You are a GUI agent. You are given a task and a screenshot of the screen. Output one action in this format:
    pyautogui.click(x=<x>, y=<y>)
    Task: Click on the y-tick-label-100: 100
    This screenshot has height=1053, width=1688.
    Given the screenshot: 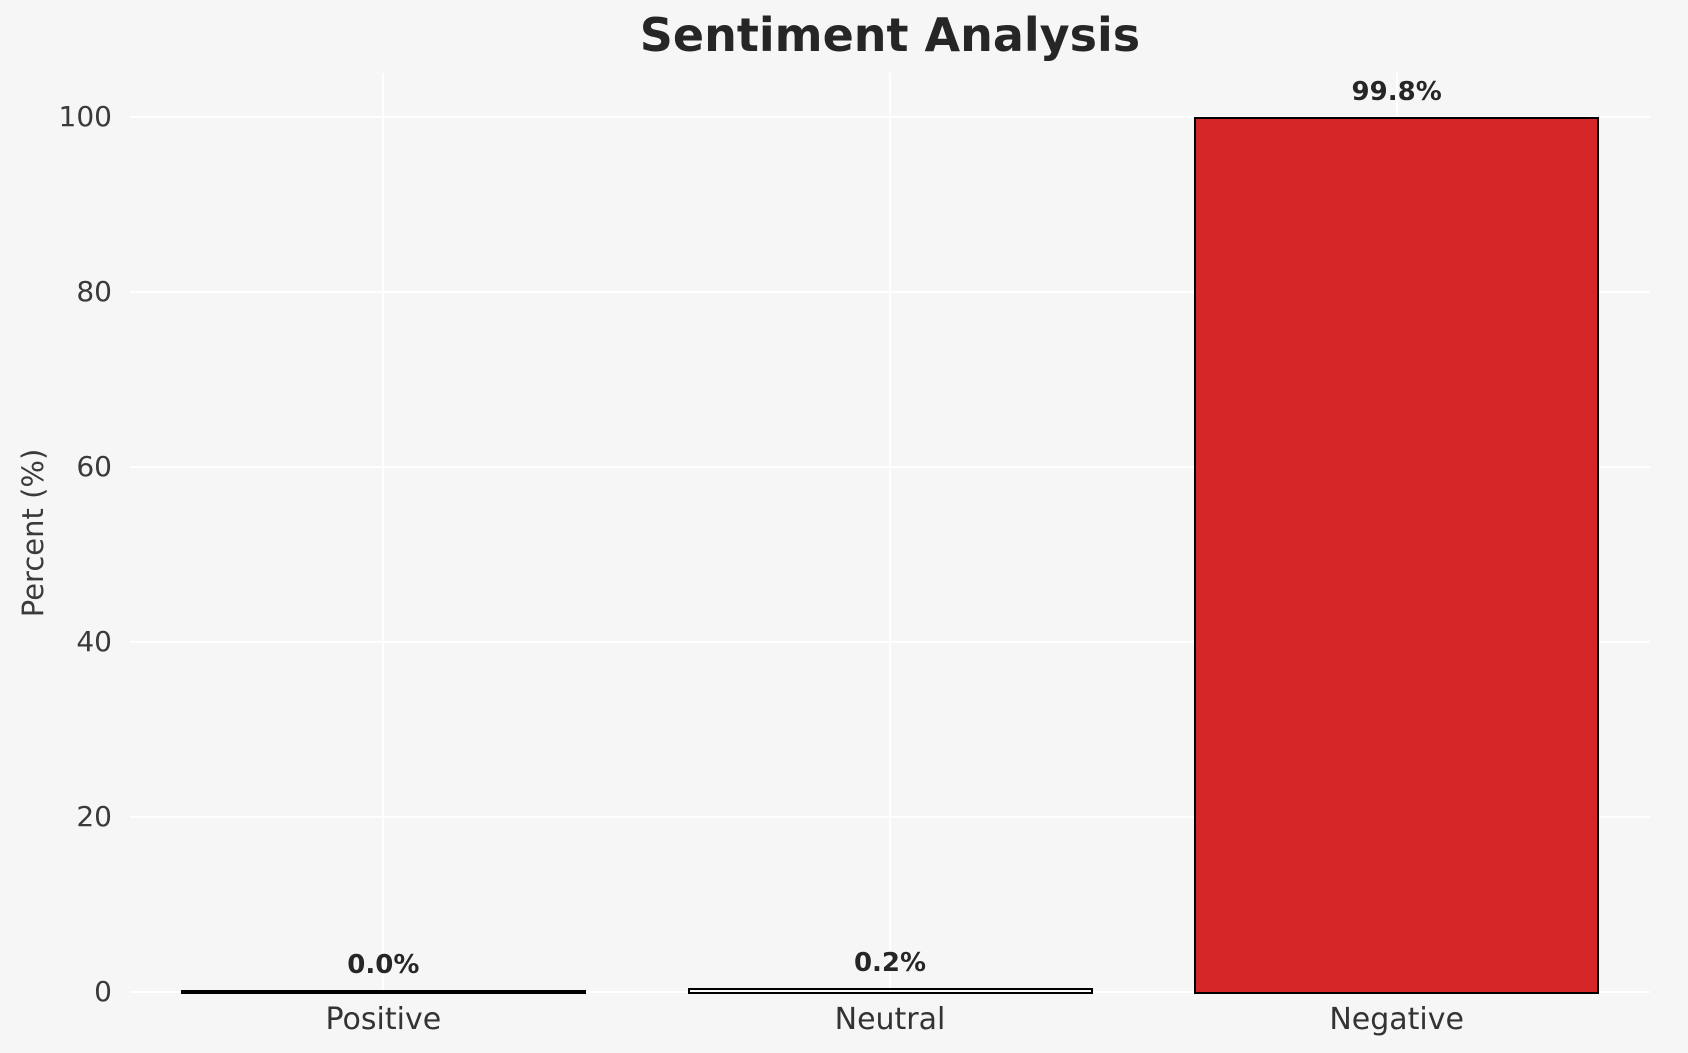 What is the action you would take?
    pyautogui.click(x=85, y=116)
    